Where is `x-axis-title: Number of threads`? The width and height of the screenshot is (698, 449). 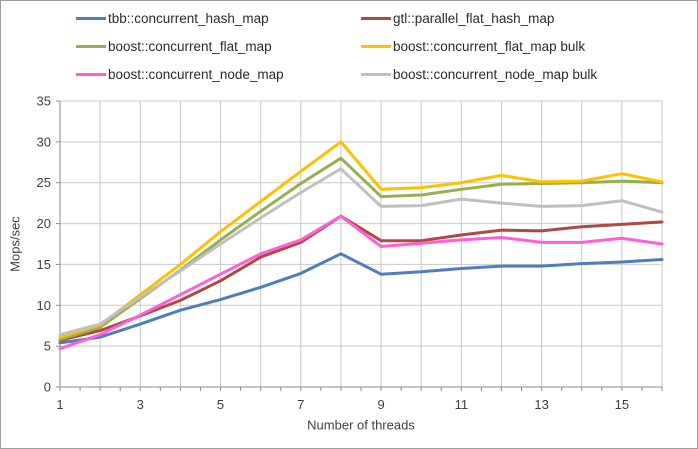 x-axis-title: Number of threads is located at coordinates (361, 425).